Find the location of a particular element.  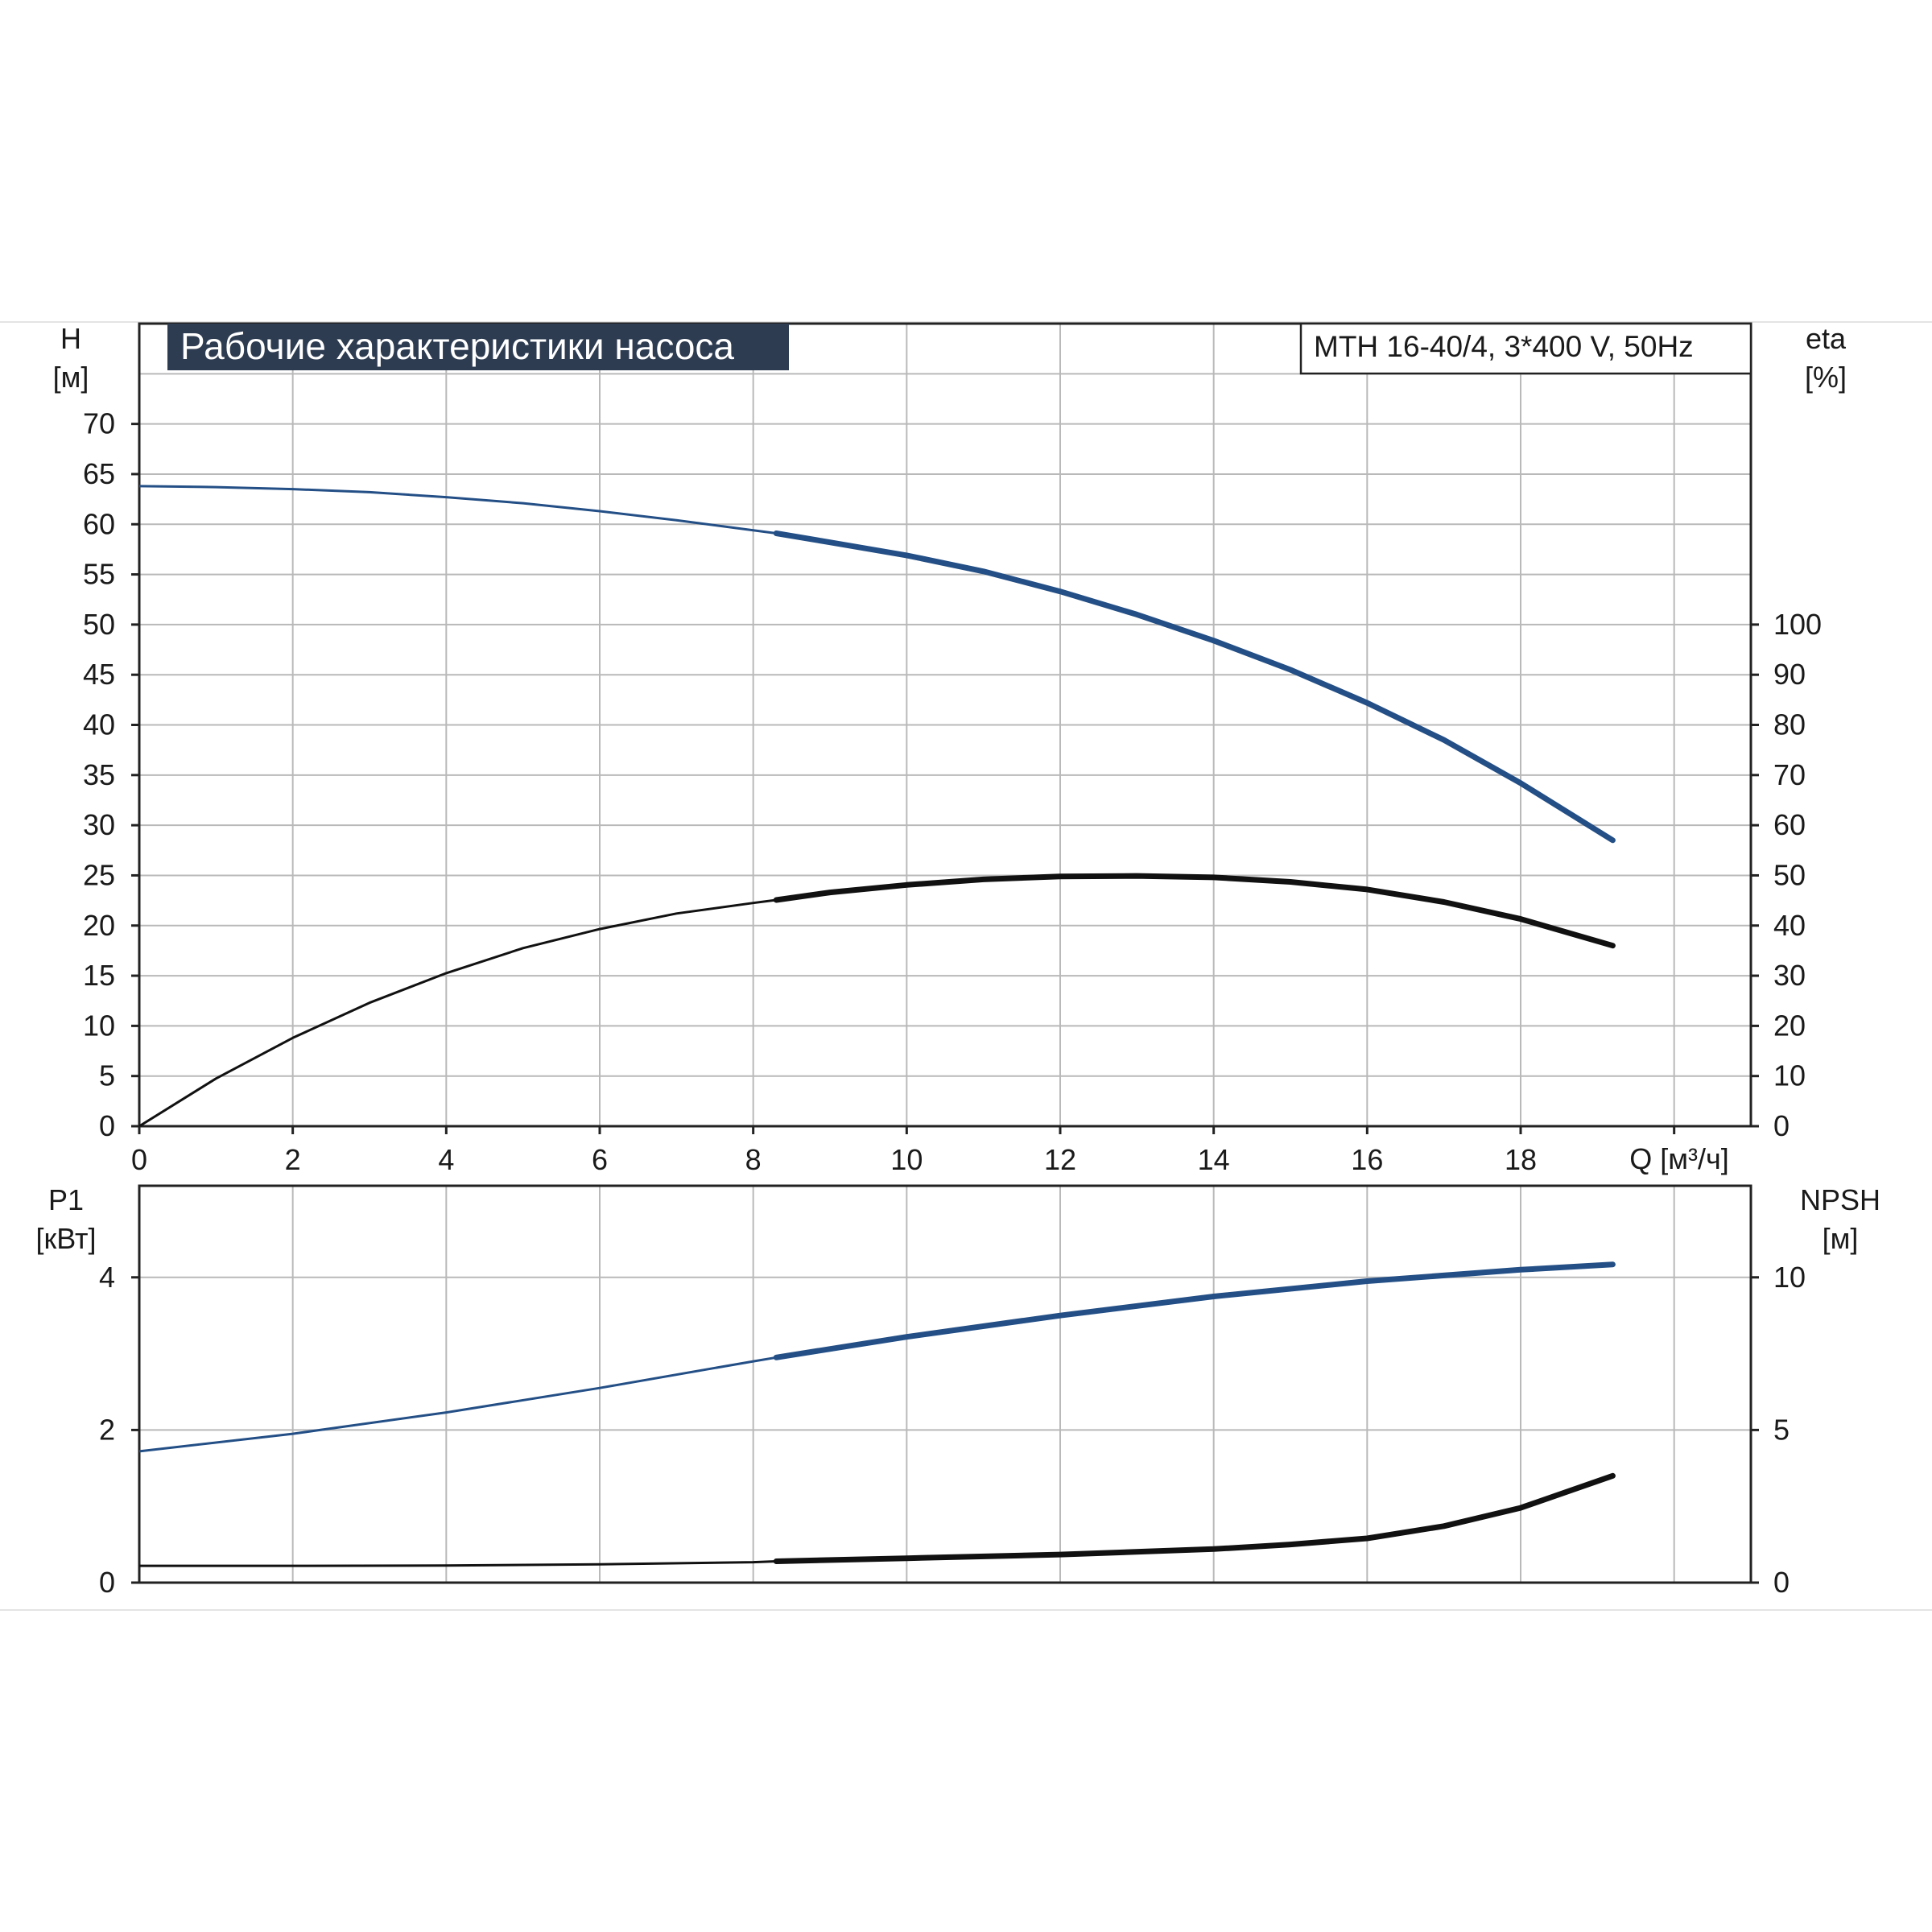

power-left-tick-label: 4 is located at coordinates (107, 1277).